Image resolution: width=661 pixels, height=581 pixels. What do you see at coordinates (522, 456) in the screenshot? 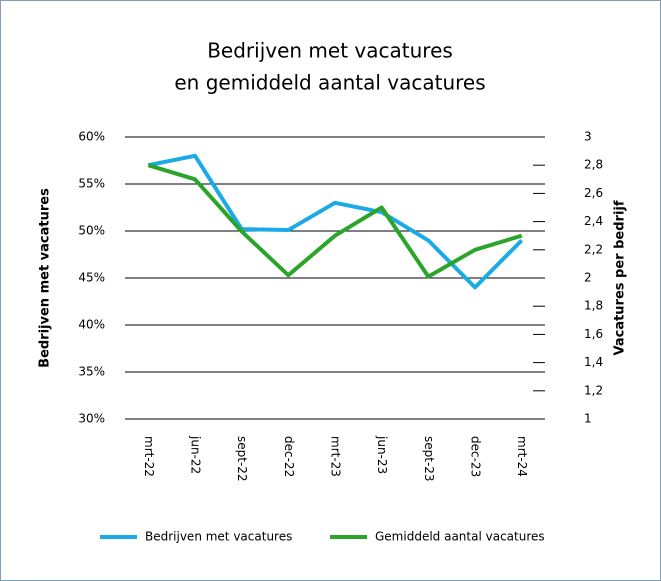
I see `x-tick-label: mrt-24` at bounding box center [522, 456].